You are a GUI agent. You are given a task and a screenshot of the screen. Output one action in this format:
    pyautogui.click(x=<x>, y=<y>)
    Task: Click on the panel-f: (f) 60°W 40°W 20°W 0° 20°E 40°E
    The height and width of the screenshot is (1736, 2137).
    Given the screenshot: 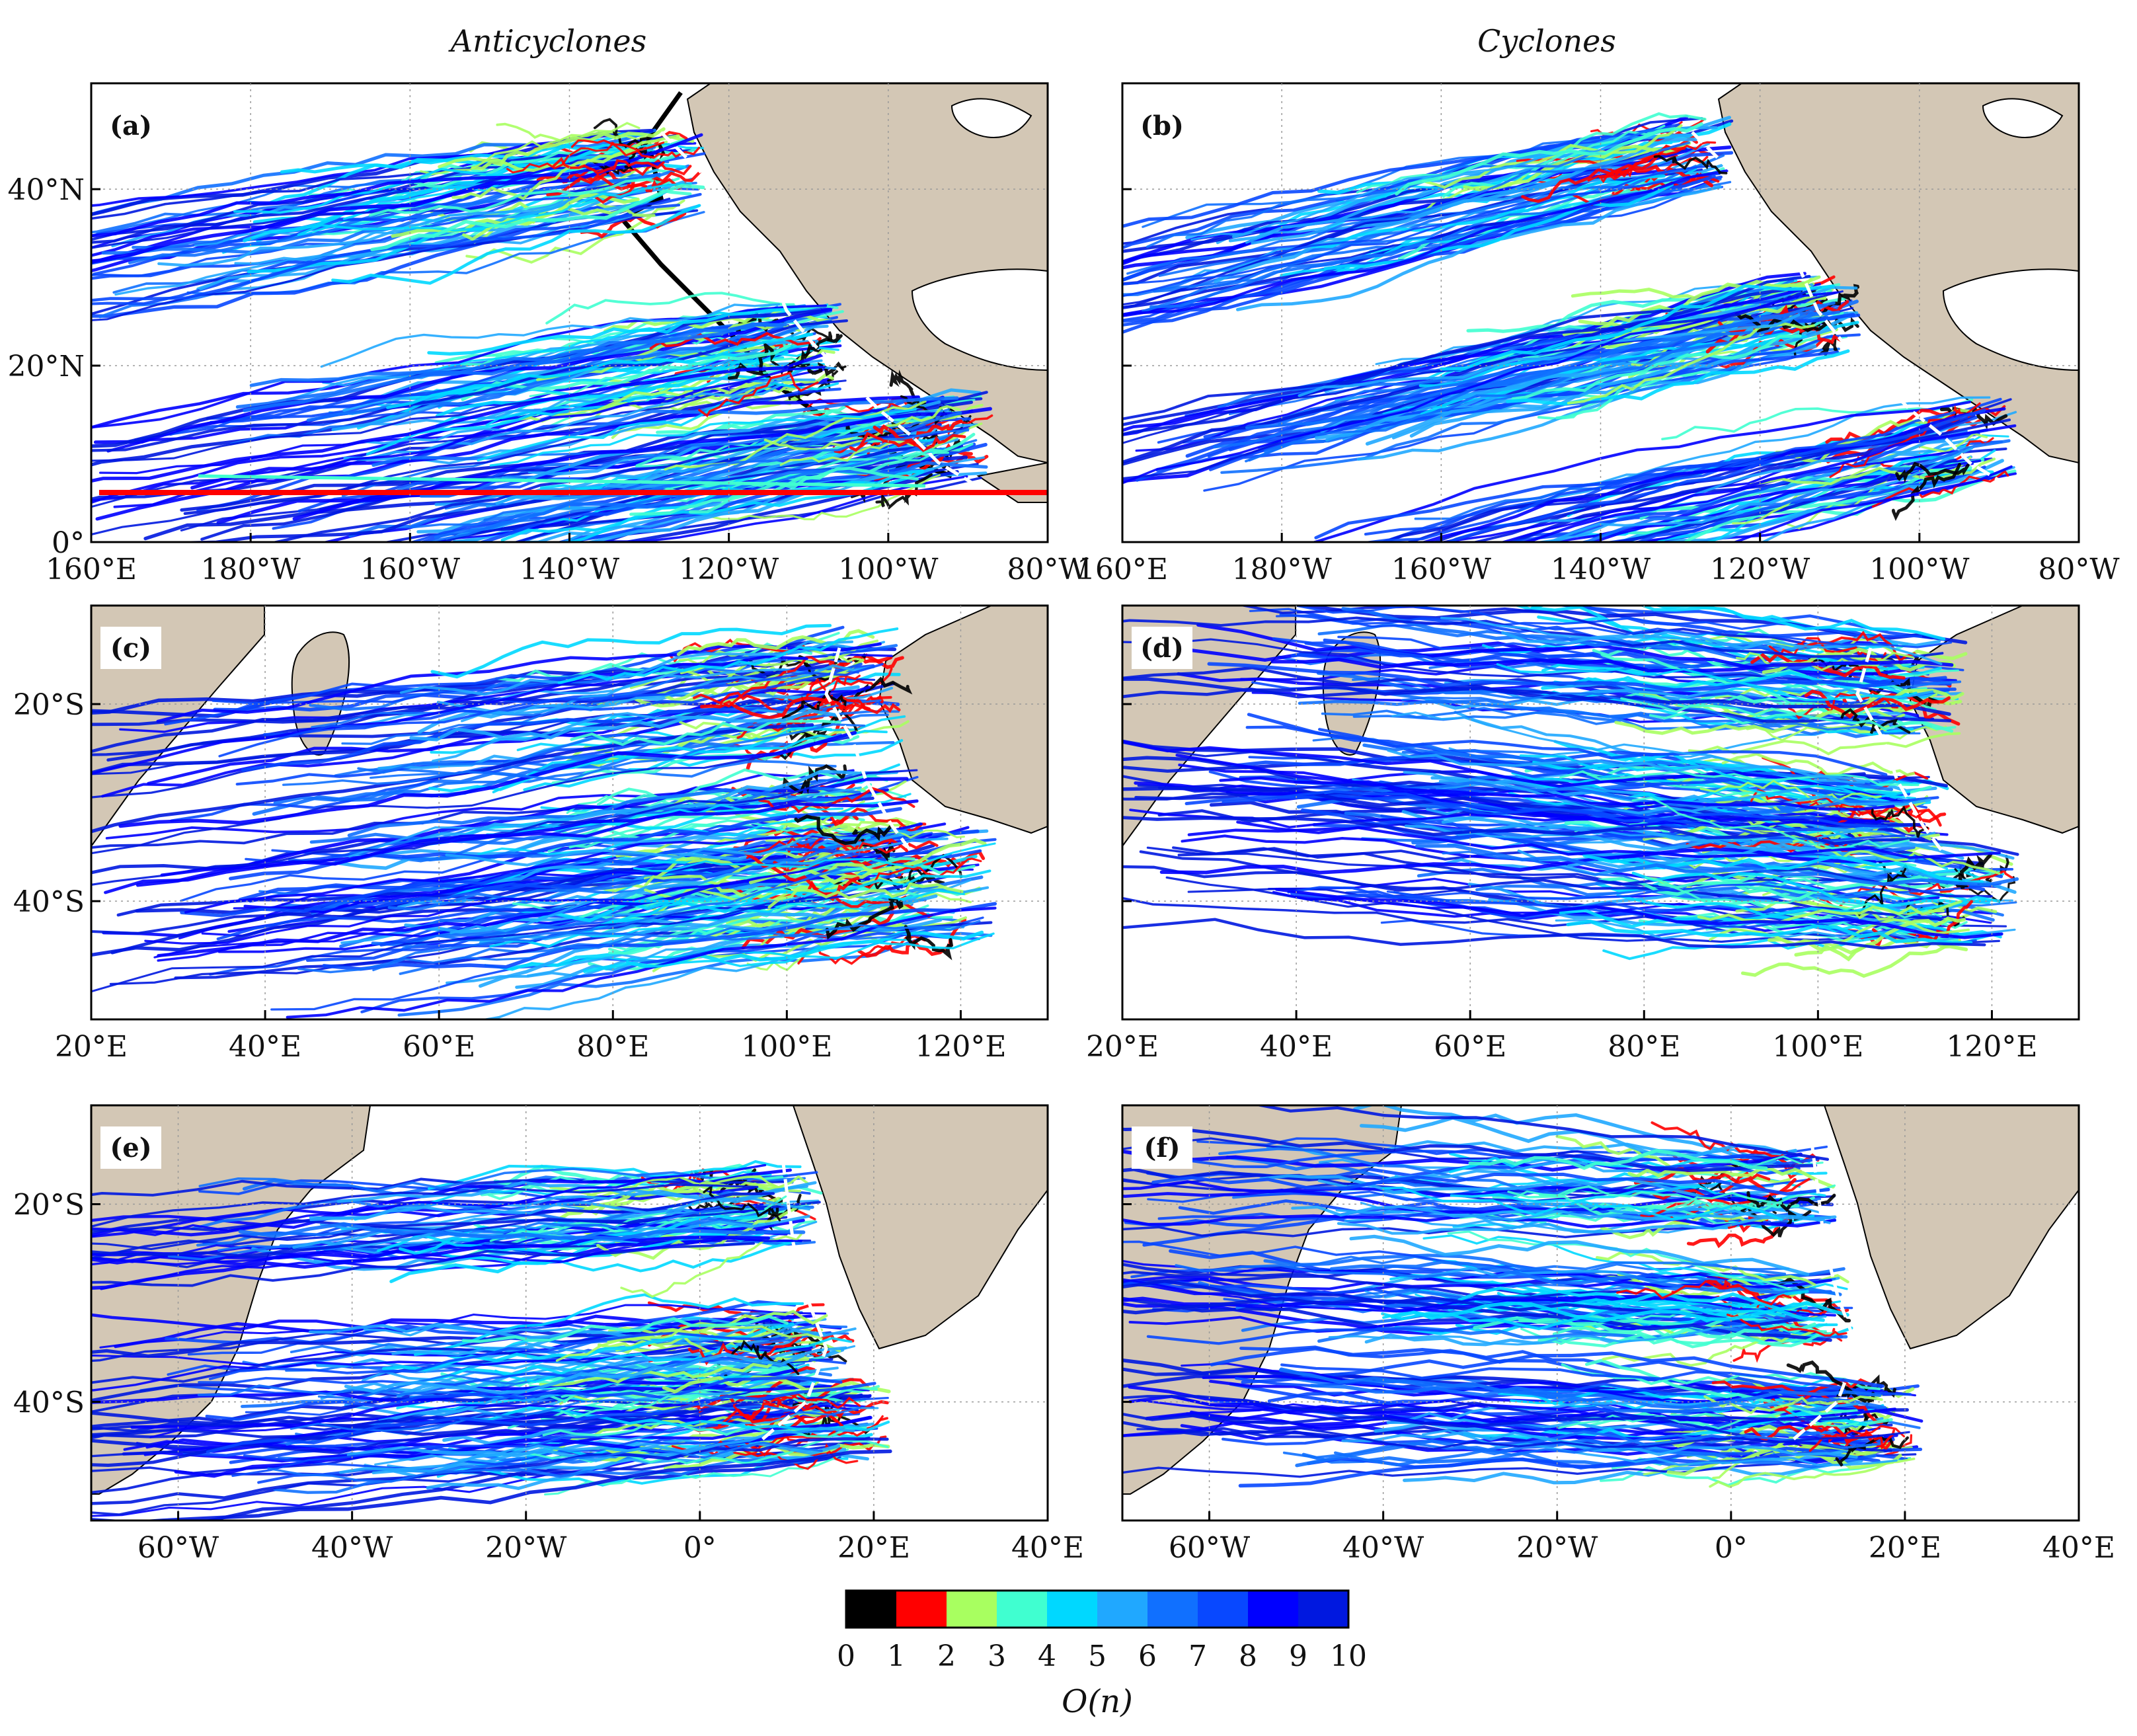 What is the action you would take?
    pyautogui.click(x=1618, y=1334)
    